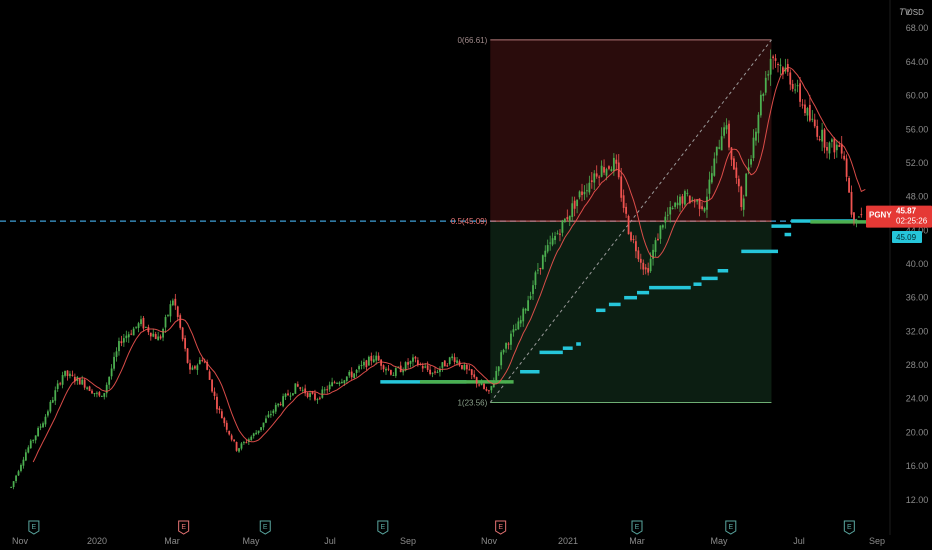  I want to click on time-tick: 2021, so click(568, 541).